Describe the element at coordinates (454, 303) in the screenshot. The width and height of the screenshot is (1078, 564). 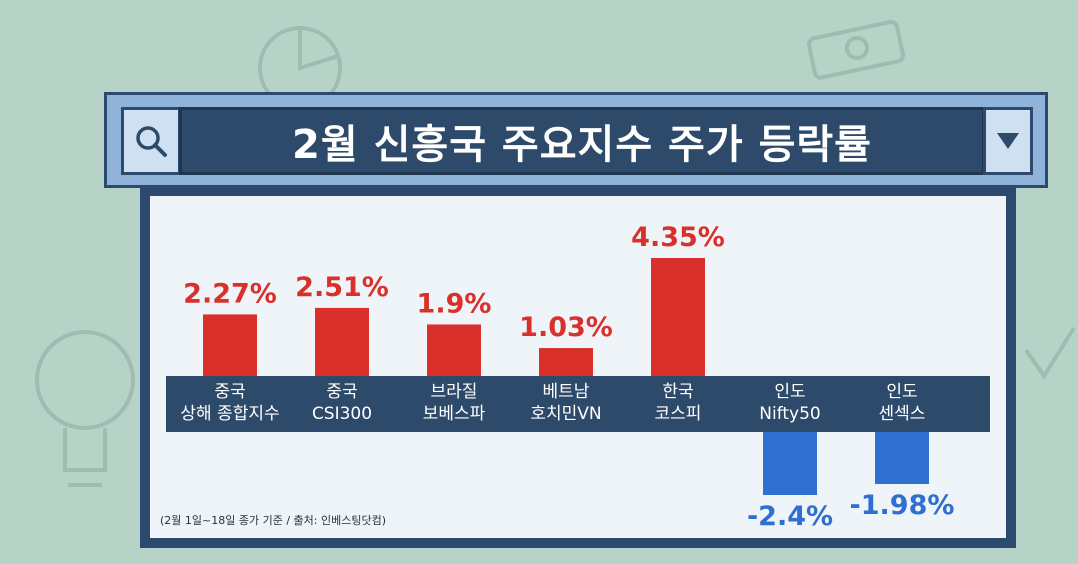
I see `data-label: 1.9%` at that location.